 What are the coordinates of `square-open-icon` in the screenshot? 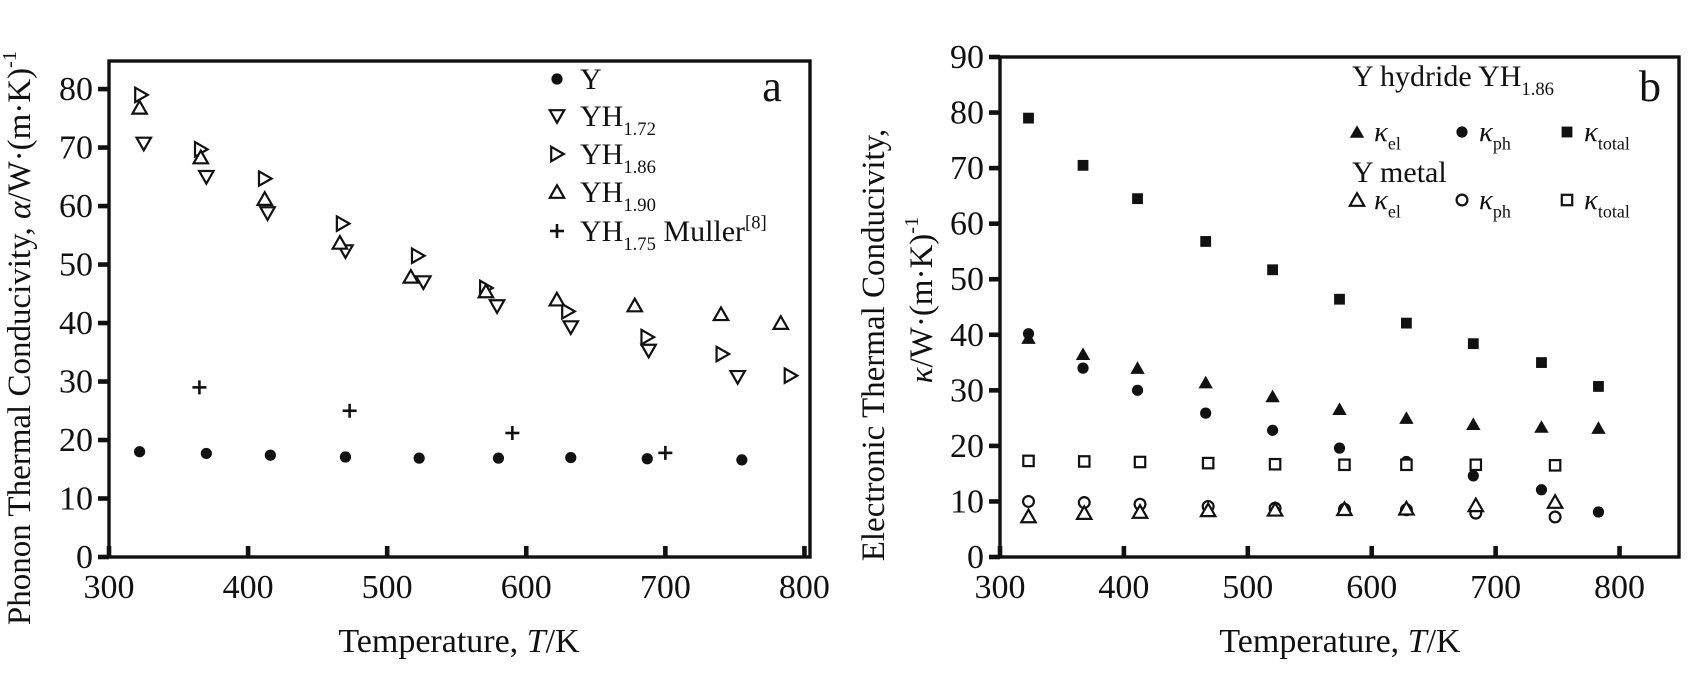 It's located at (1567, 200).